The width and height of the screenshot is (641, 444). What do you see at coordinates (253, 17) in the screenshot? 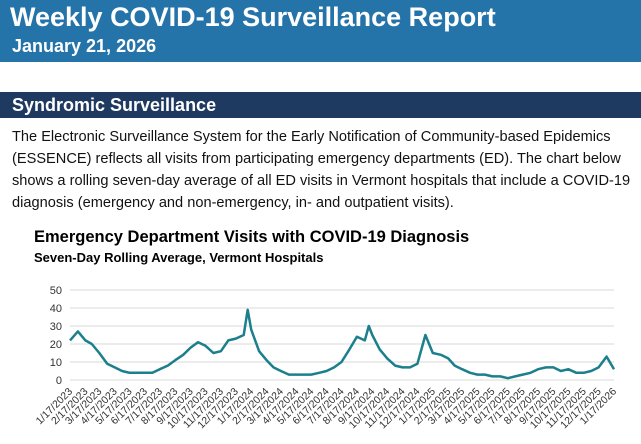
I see `report-title: Weekly COVID-19 Surveillance Report` at bounding box center [253, 17].